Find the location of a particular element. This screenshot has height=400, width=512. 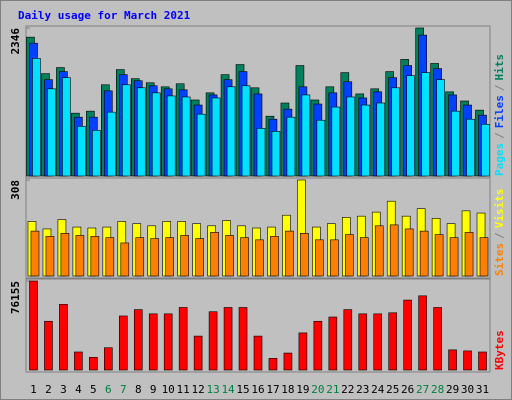

x-tick-label: 2 is located at coordinates (48, 389).